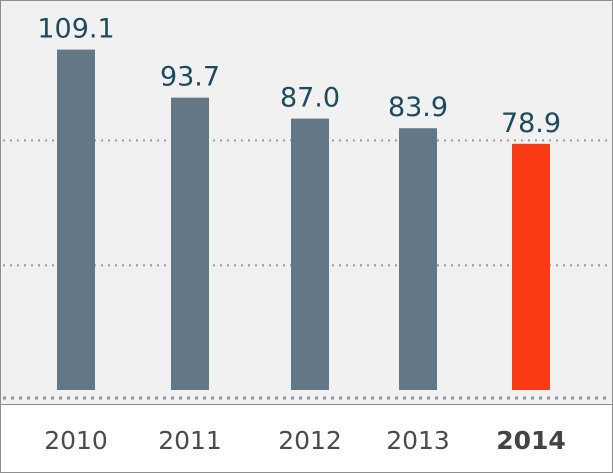  I want to click on x-tick-label-2014: 2014, so click(531, 440).